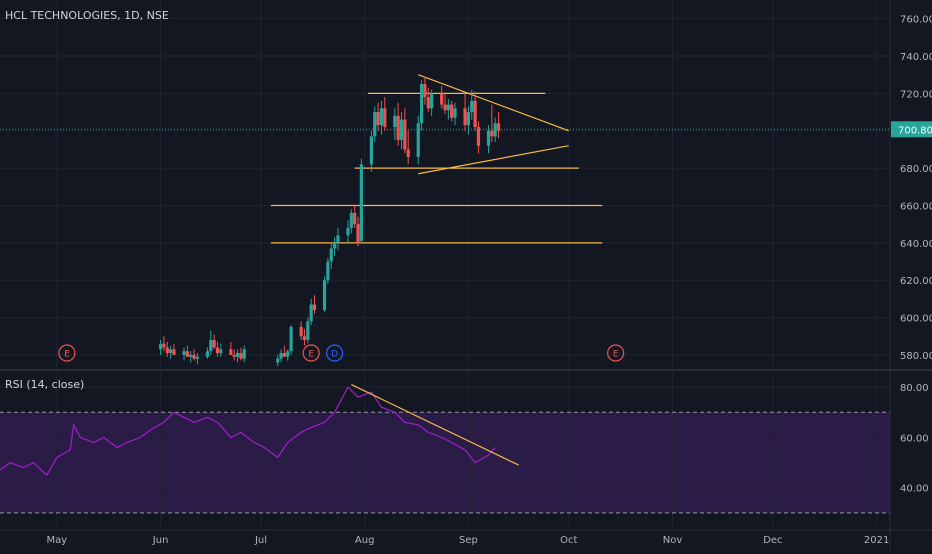 This screenshot has width=932, height=554. Describe the element at coordinates (248, 431) in the screenshot. I see `rsi-line` at that location.